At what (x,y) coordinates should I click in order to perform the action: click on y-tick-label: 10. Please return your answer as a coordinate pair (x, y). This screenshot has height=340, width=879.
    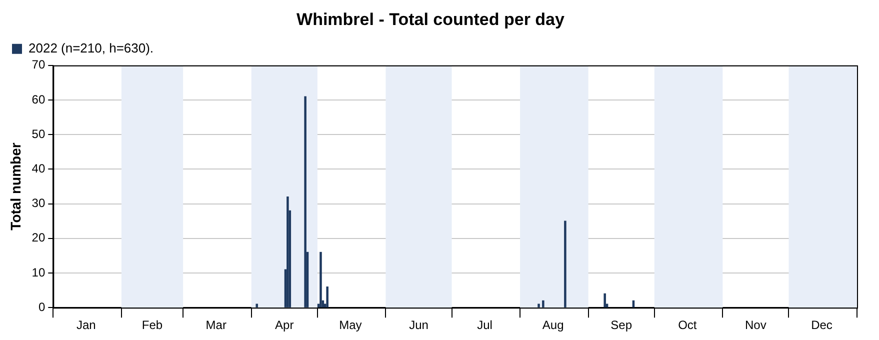
    Looking at the image, I should click on (39, 272).